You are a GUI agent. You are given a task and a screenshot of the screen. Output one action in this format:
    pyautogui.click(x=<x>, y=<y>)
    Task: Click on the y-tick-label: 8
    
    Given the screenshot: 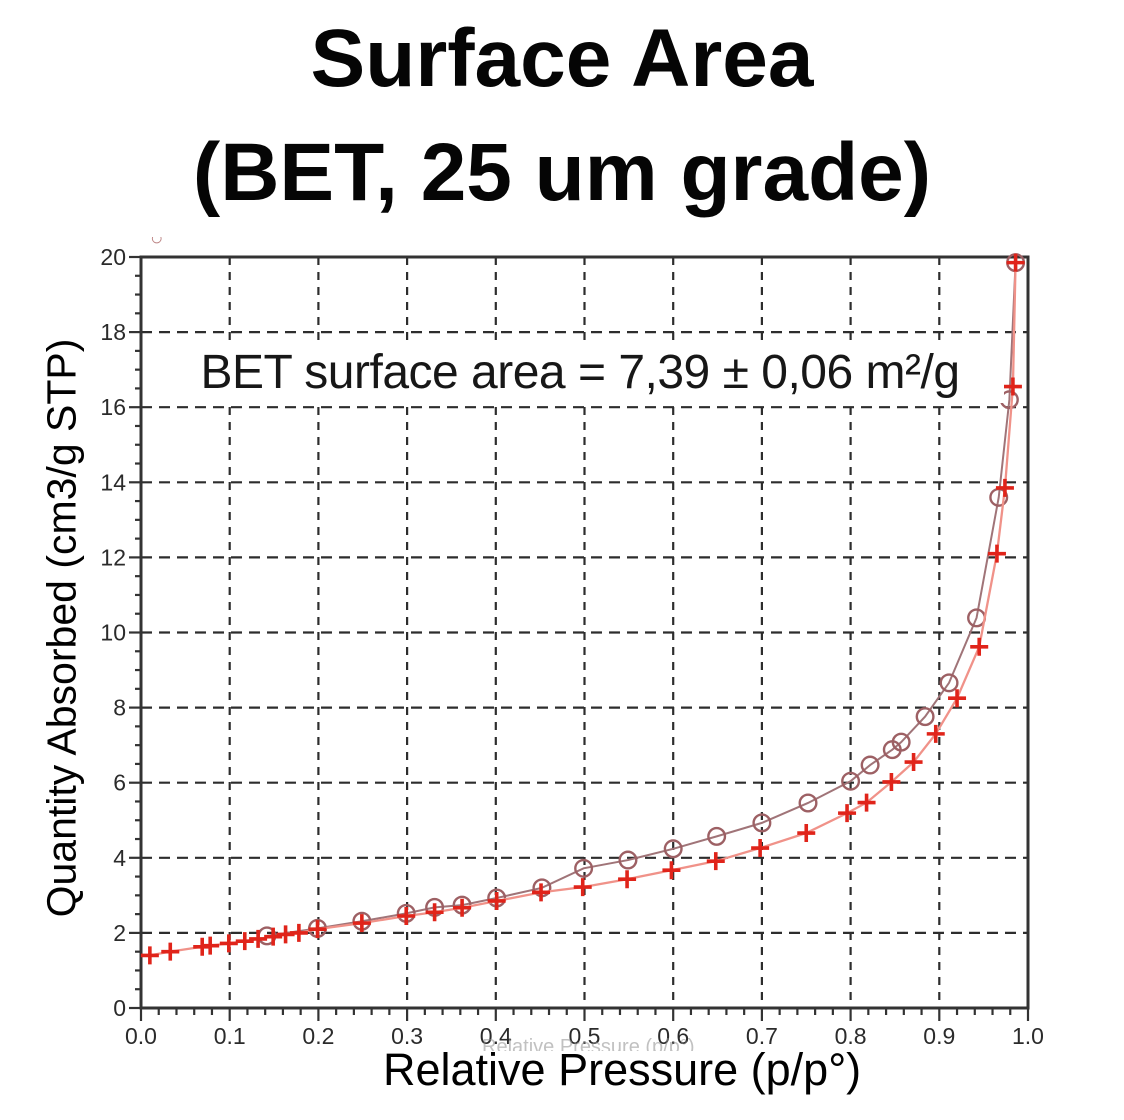 What is the action you would take?
    pyautogui.click(x=119, y=708)
    